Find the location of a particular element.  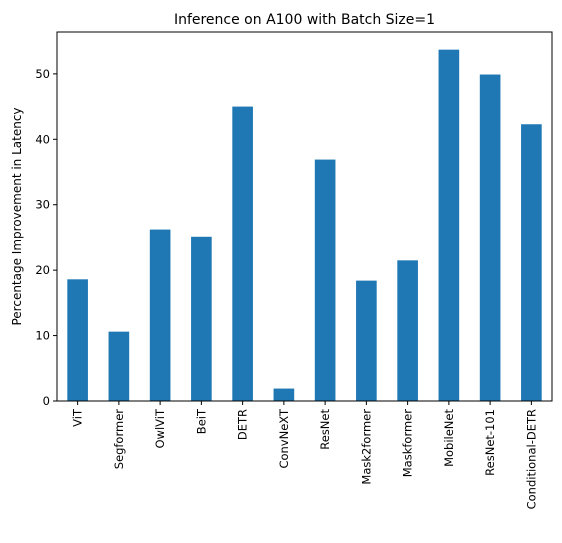

bar-mask2former is located at coordinates (366, 340).